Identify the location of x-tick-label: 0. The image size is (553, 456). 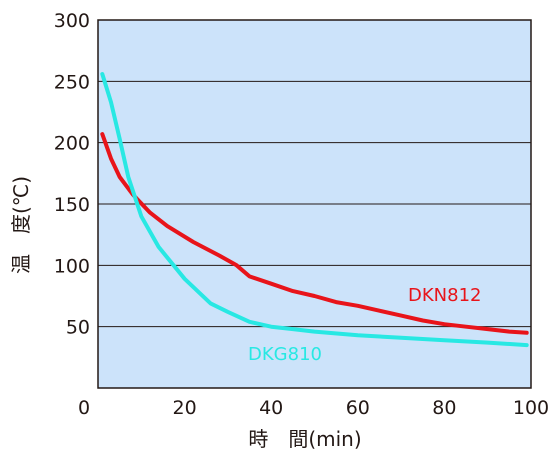
(84, 408).